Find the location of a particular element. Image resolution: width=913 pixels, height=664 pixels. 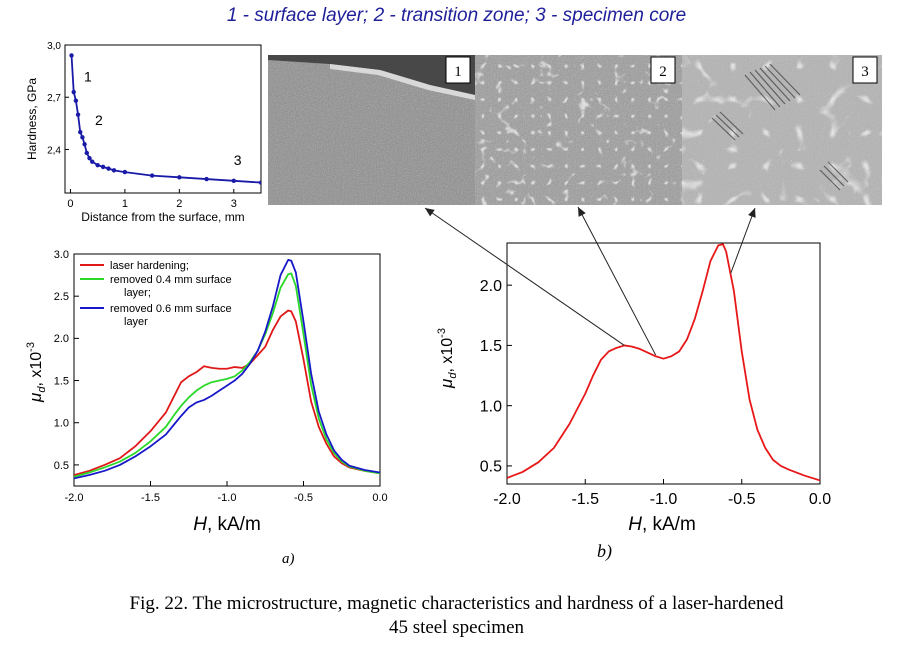

chart-b-ticks: -2.0 -1.5 -1.0 -0.5 0.0 0.5 1.0 1.5 2.0 is located at coordinates (655, 393).